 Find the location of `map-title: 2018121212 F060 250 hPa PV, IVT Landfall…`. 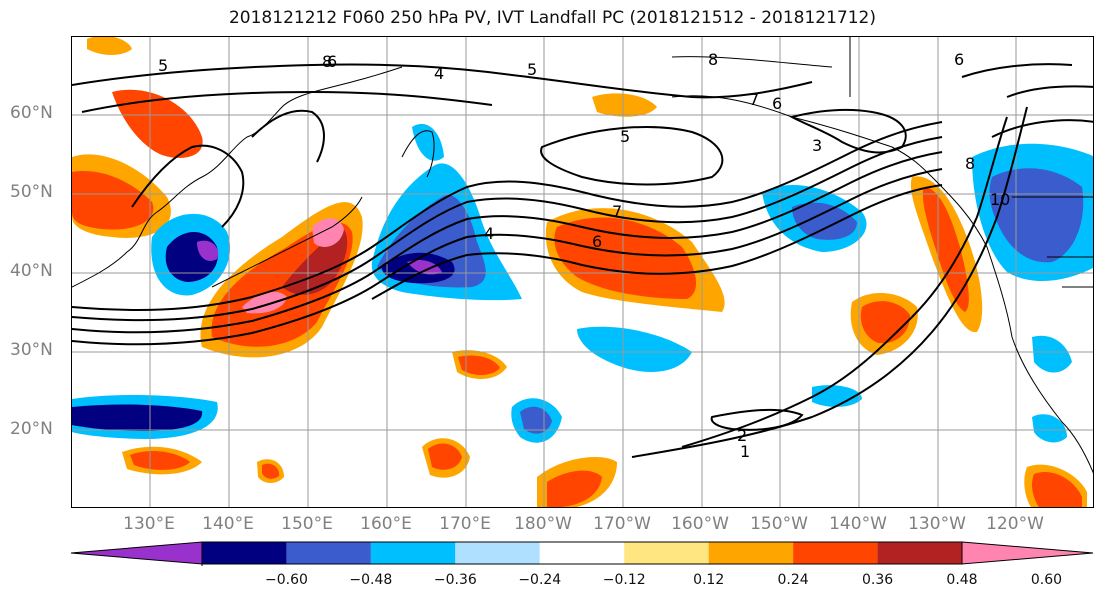

map-title: 2018121212 F060 250 hPa PV, IVT Landfall… is located at coordinates (552, 18).